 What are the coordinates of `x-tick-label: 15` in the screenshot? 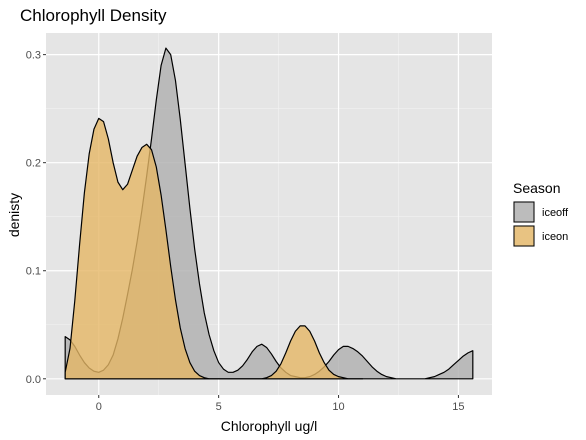 It's located at (458, 407).